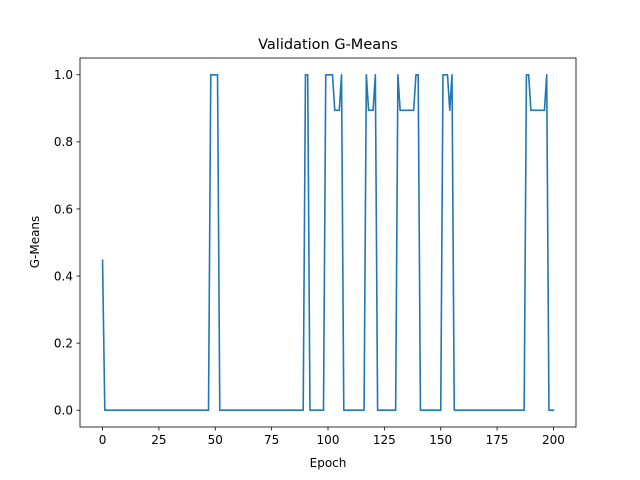  Describe the element at coordinates (63, 142) in the screenshot. I see `y-tick-label: 0.8` at that location.